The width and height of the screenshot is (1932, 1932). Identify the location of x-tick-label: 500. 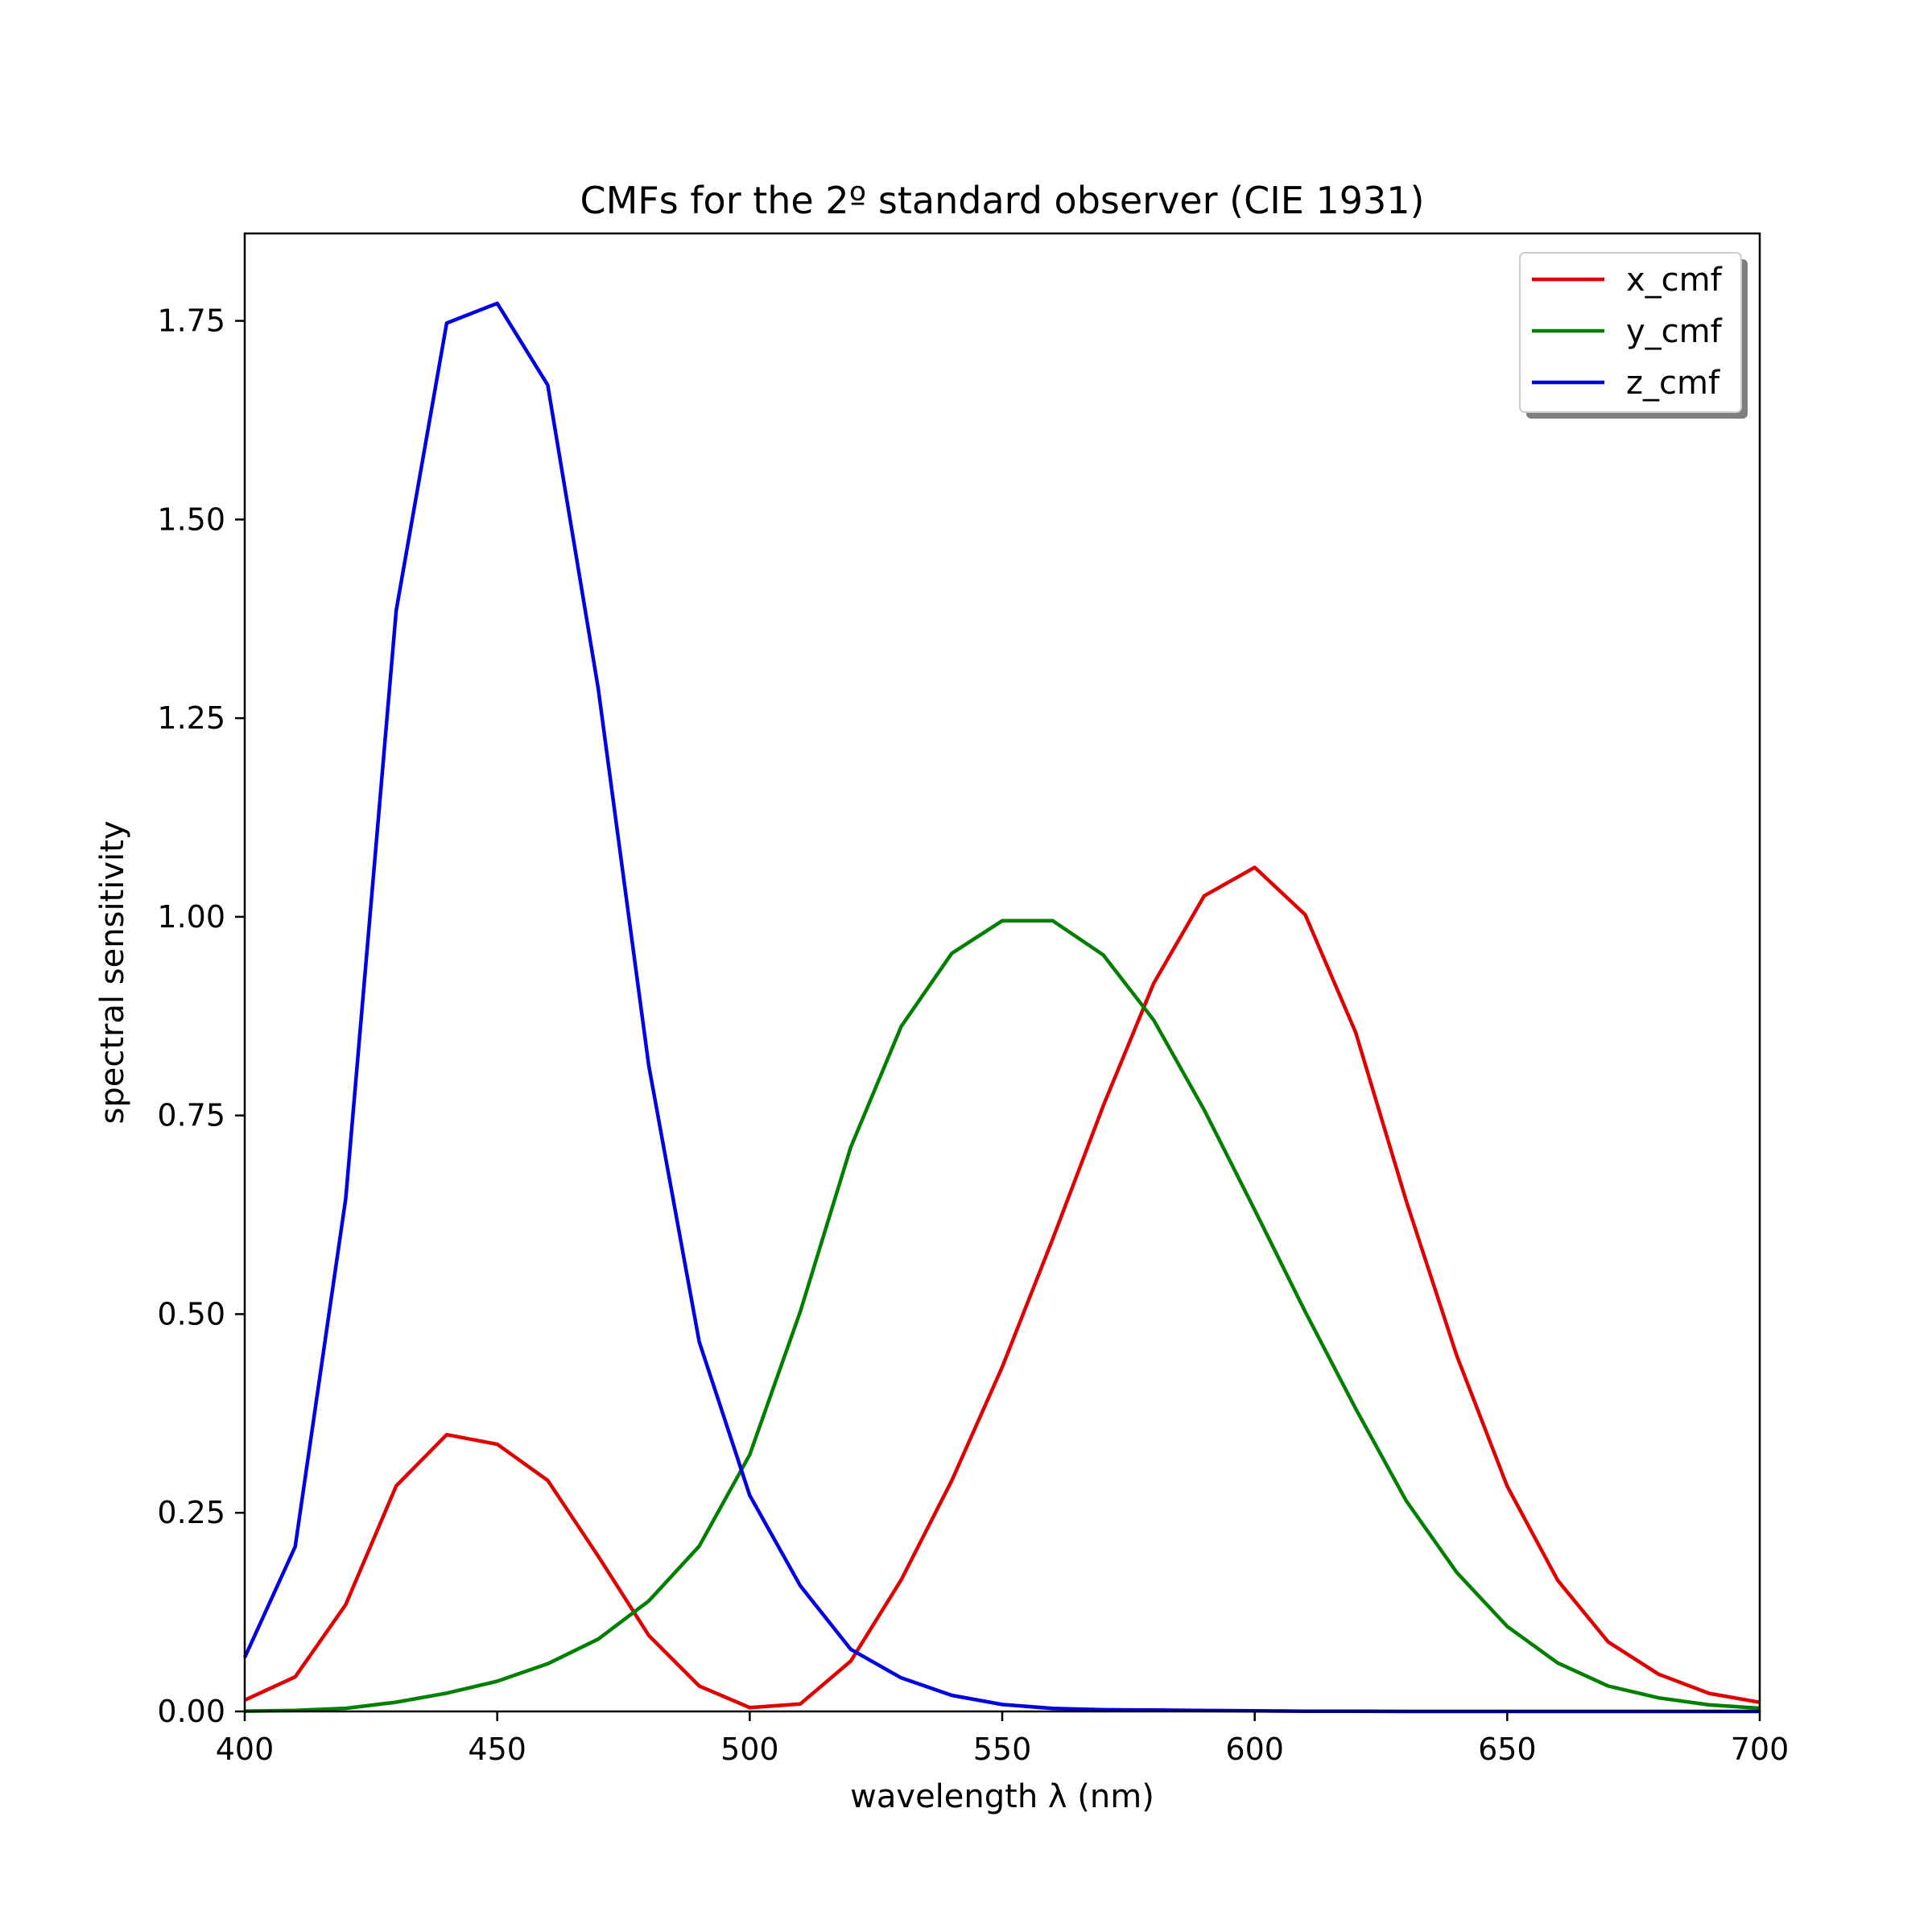
(749, 1749).